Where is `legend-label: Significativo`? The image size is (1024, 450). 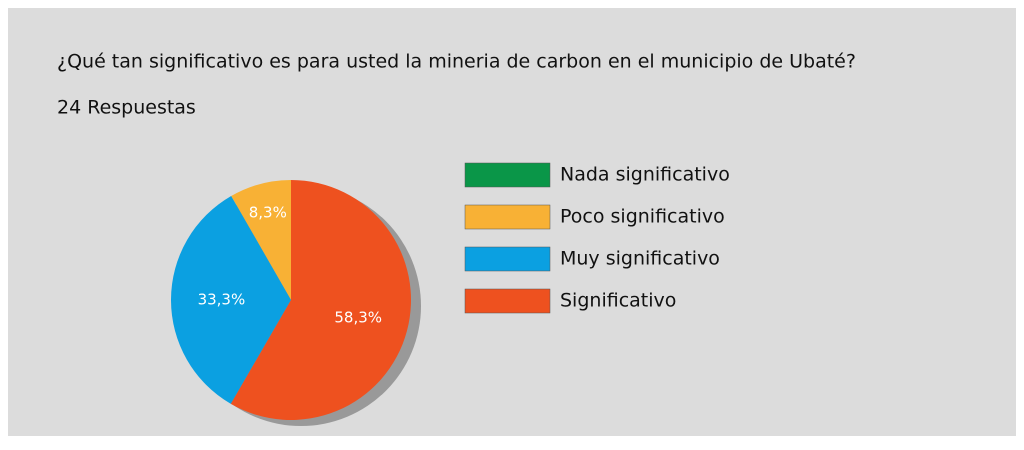
legend-label: Significativo is located at coordinates (618, 301).